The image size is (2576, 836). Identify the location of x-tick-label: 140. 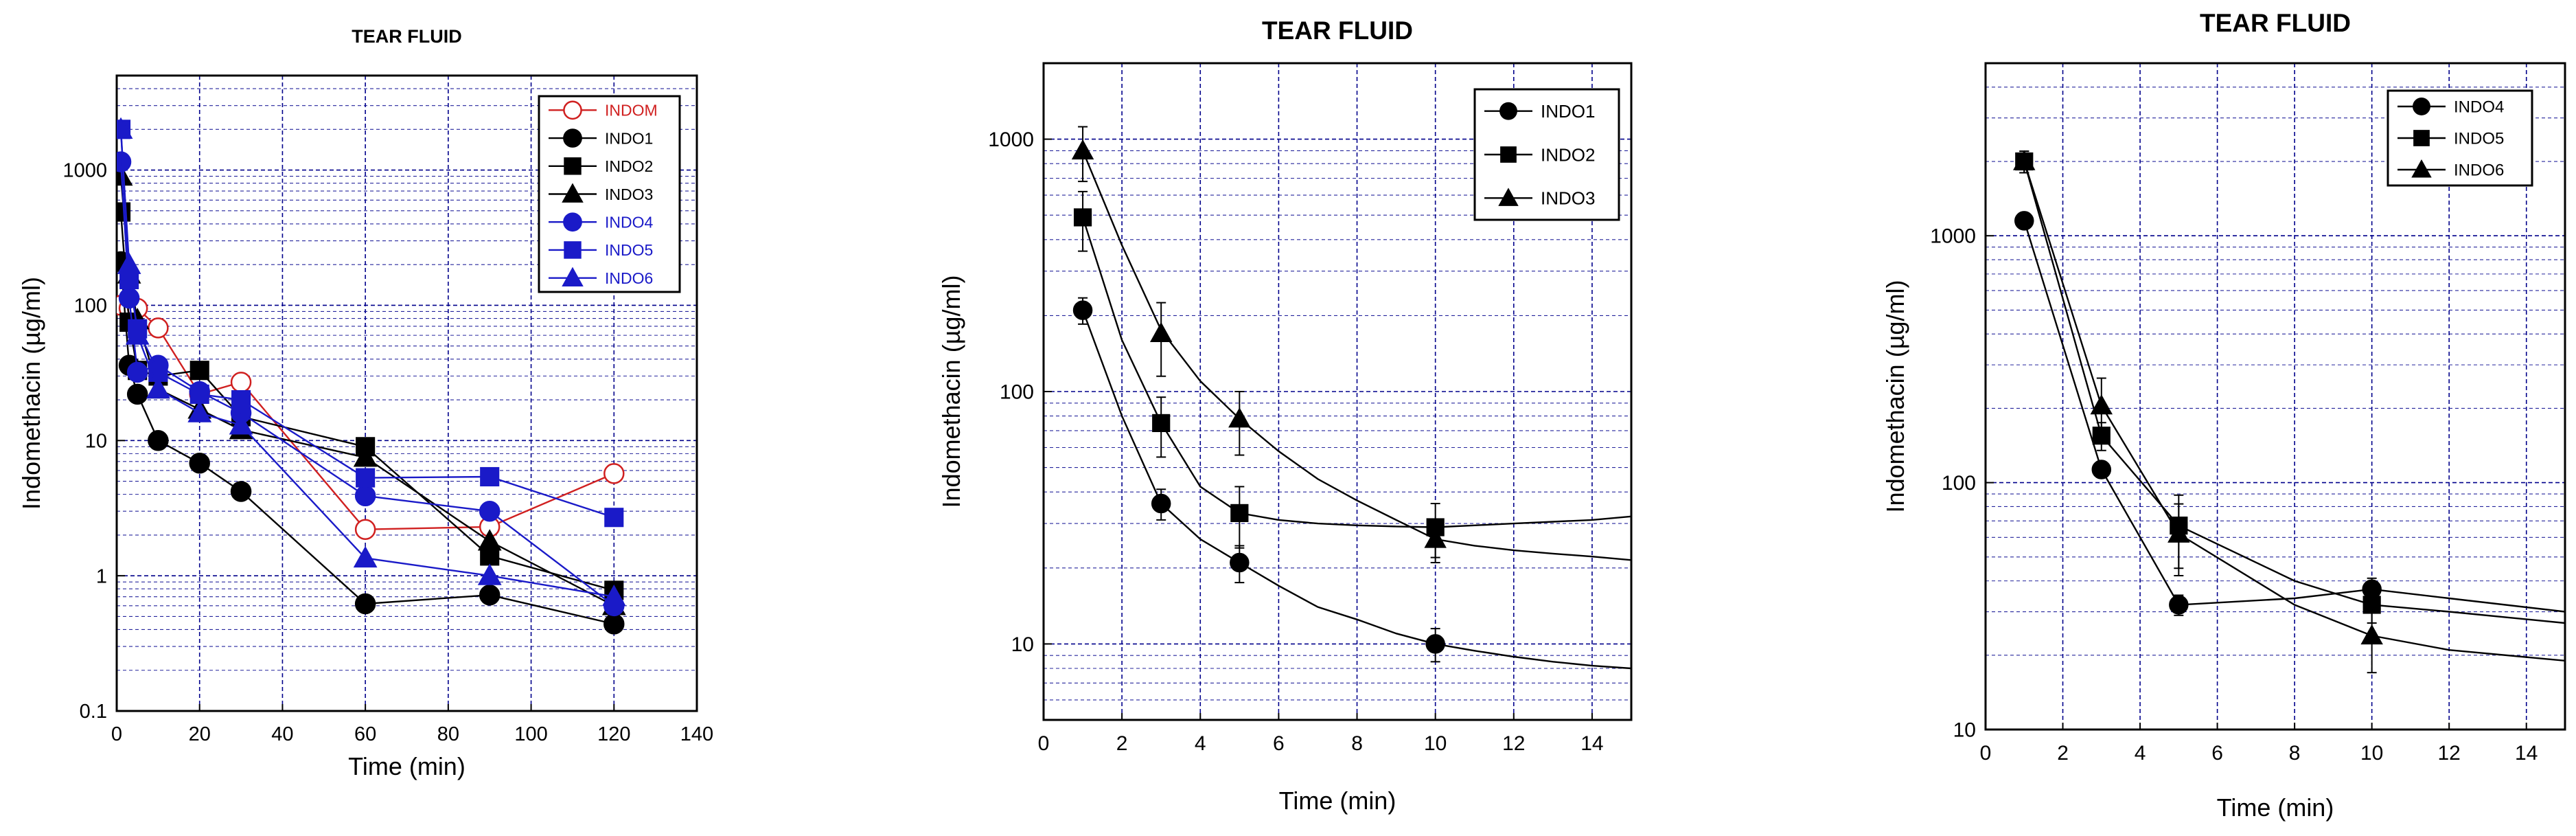
(696, 734).